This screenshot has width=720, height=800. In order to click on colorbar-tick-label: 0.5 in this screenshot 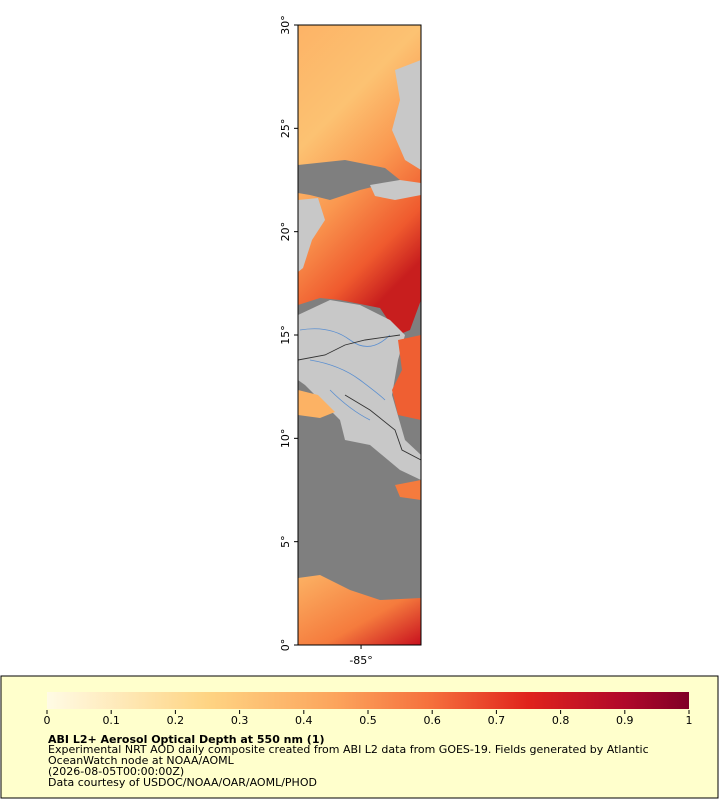, I will do `click(368, 720)`.